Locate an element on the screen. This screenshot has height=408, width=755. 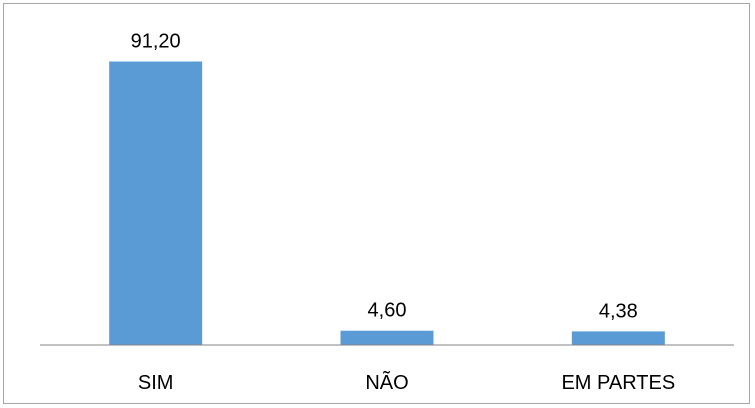
data-label-2: 4,38 is located at coordinates (618, 311).